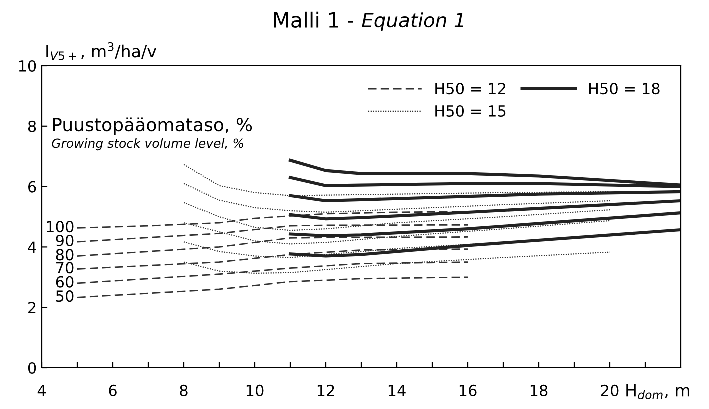 Image resolution: width=709 pixels, height=409 pixels. Describe the element at coordinates (32, 368) in the screenshot. I see `y-tick-label: 0` at that location.